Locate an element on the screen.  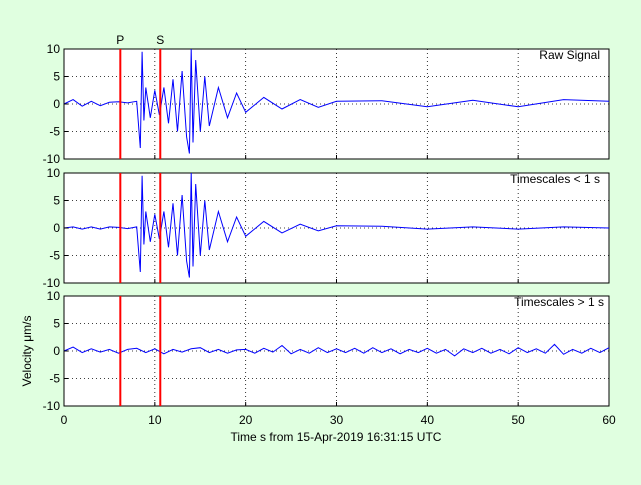
signal-line is located at coordinates (336, 350).